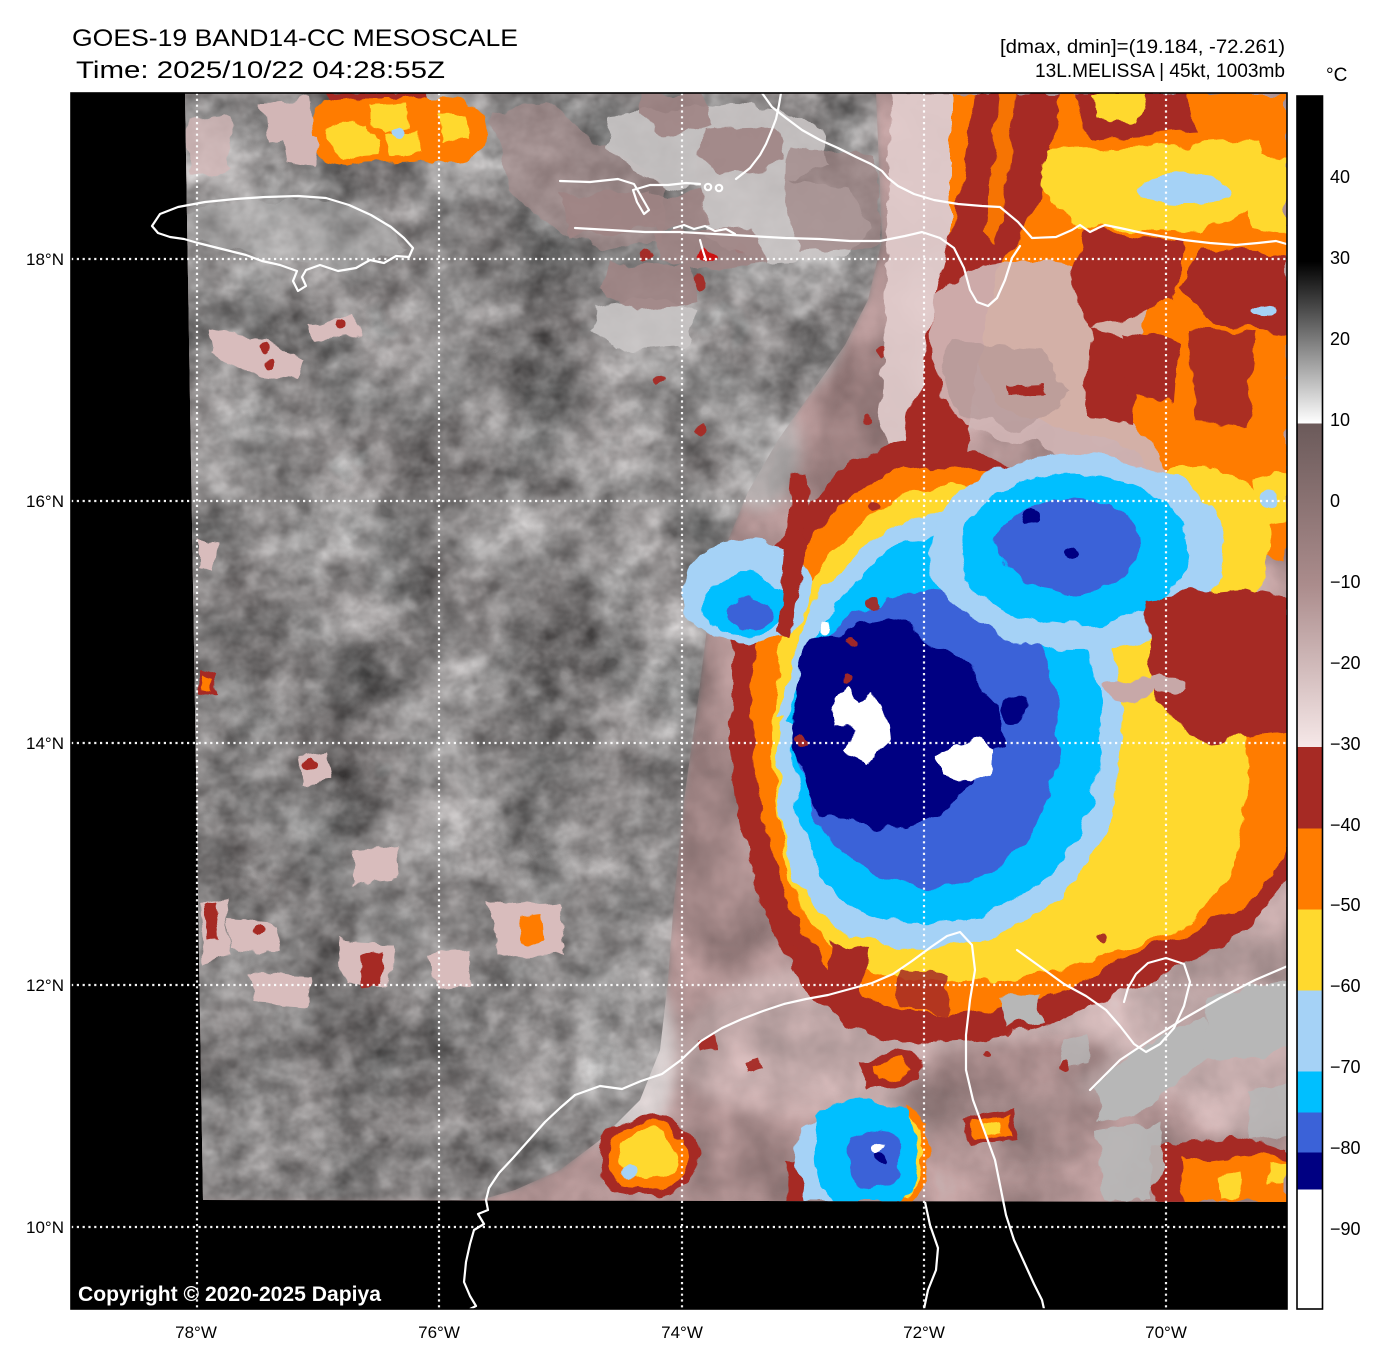 Image resolution: width=1390 pixels, height=1359 pixels. I want to click on svg-text: Time: 2025/10/22 04:28:55Z, so click(260, 70).